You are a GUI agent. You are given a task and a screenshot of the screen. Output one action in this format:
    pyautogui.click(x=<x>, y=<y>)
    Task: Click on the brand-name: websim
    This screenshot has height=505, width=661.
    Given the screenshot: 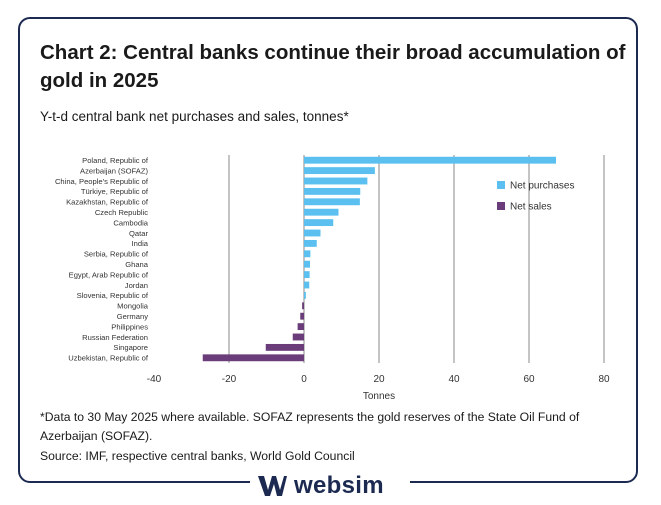 What is the action you would take?
    pyautogui.click(x=339, y=485)
    